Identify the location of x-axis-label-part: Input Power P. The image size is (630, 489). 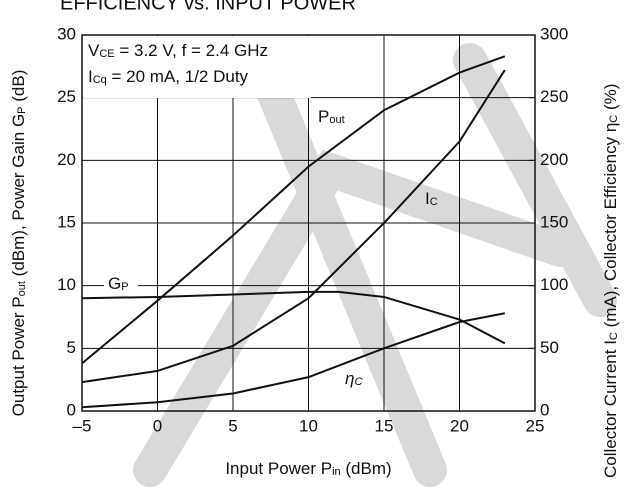
(278, 468).